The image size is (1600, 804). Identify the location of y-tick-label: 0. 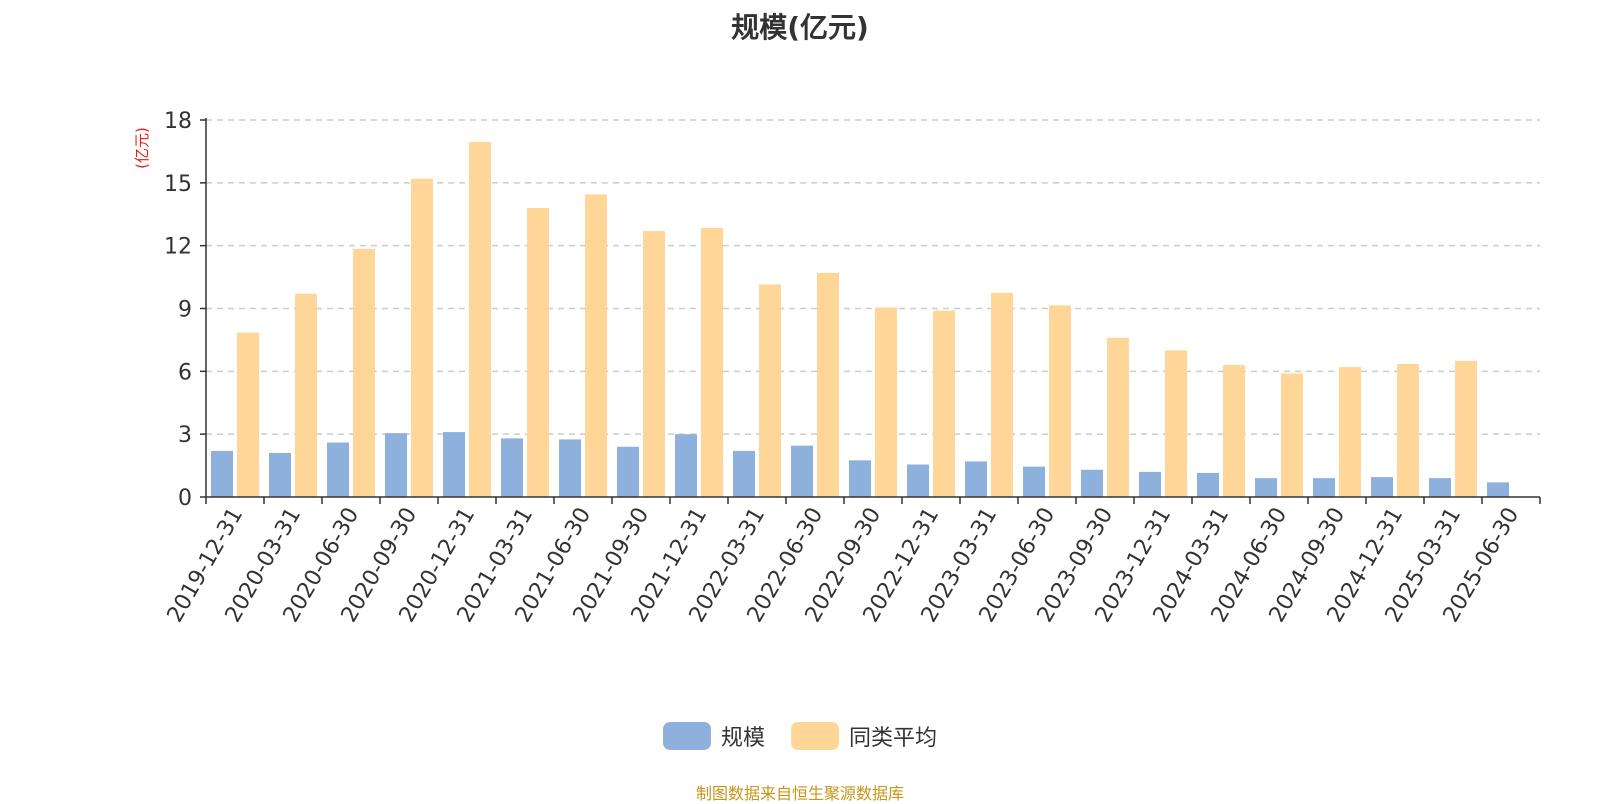
(185, 498).